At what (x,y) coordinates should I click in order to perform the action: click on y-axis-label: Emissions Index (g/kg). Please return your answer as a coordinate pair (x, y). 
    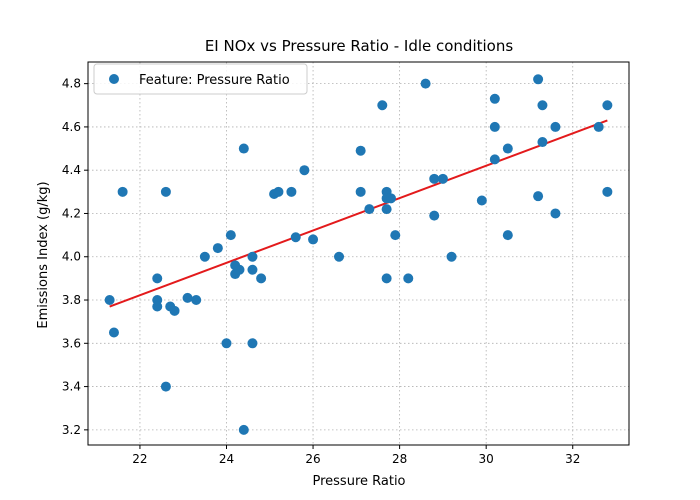
    Looking at the image, I should click on (43, 254).